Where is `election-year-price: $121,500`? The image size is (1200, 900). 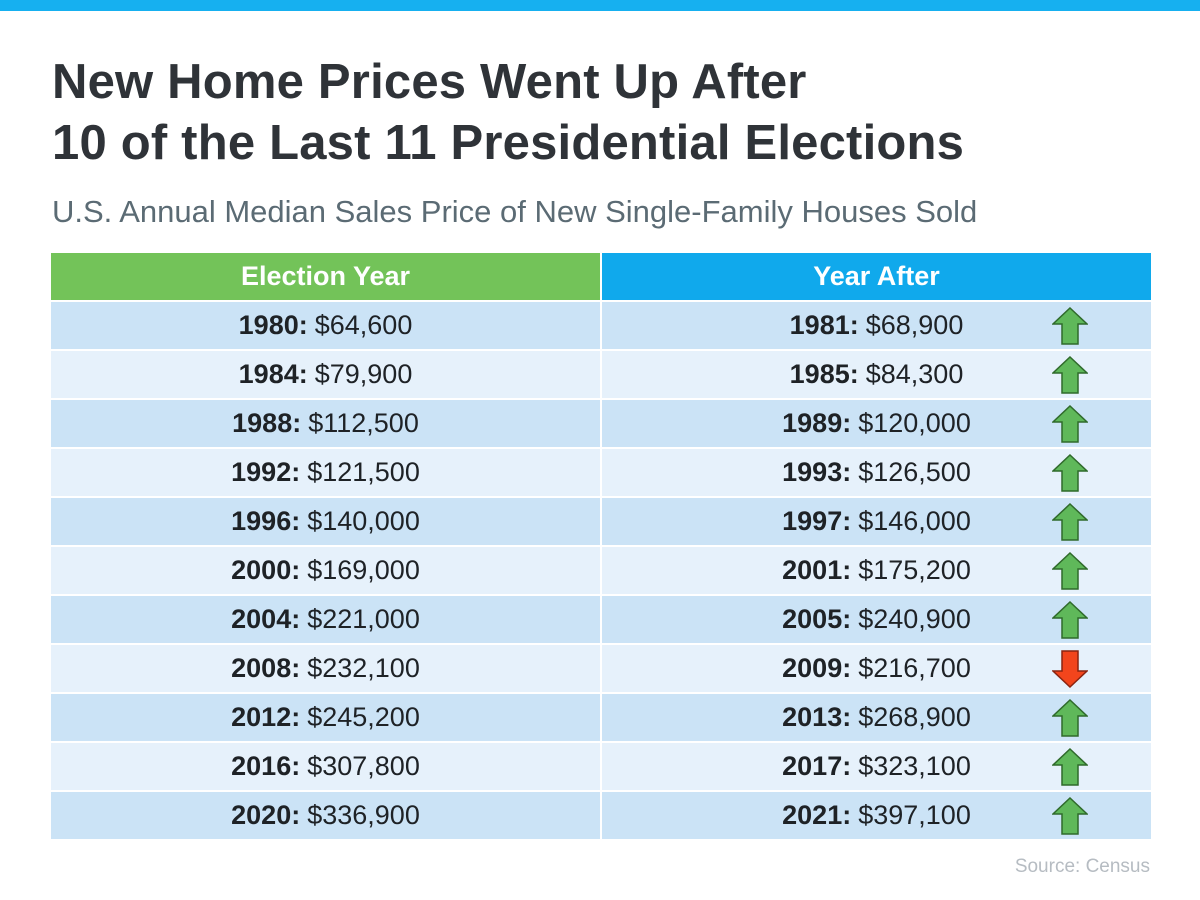 election-year-price: $121,500 is located at coordinates (363, 472).